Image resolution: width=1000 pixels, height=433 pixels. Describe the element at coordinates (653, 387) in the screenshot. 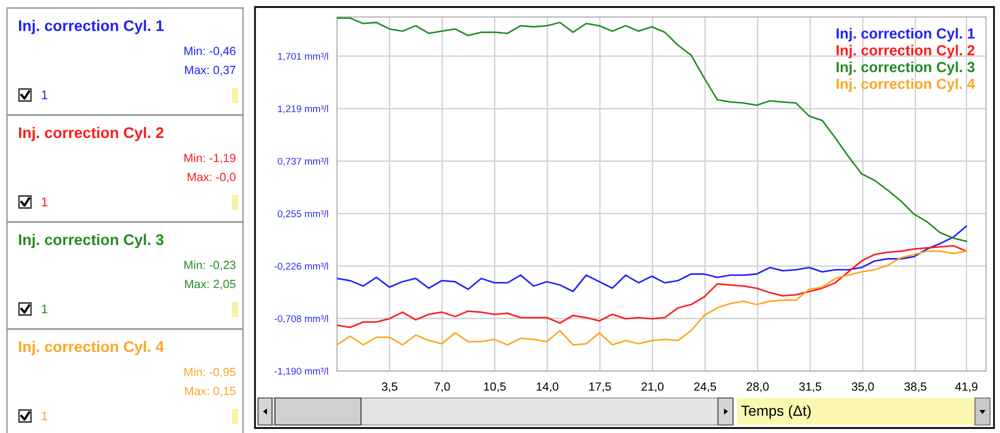

I see `x-tick-label: 21,0` at that location.